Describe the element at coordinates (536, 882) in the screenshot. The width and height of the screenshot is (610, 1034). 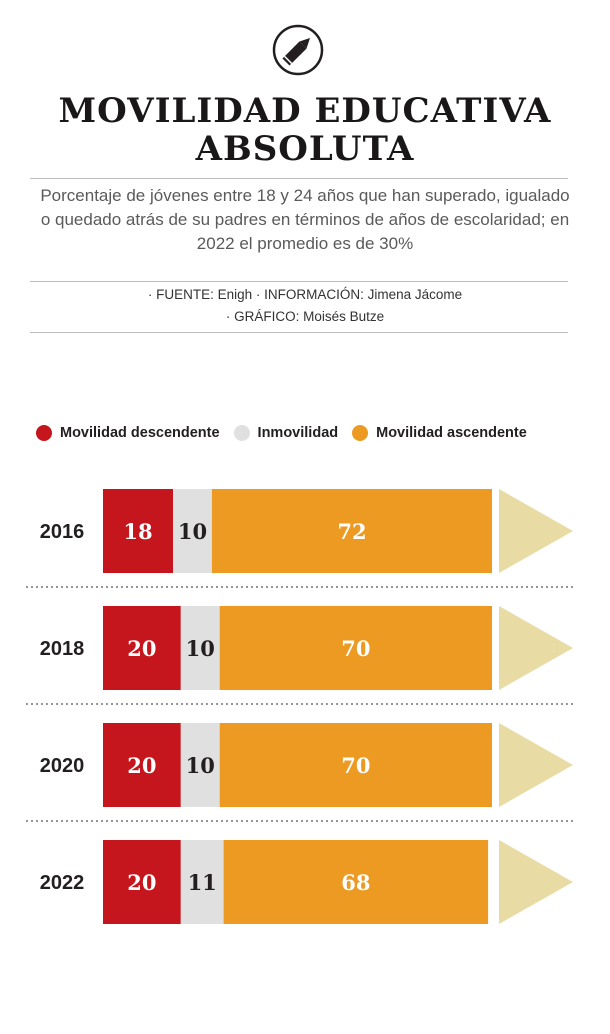
I see `pencil-tip-2022` at that location.